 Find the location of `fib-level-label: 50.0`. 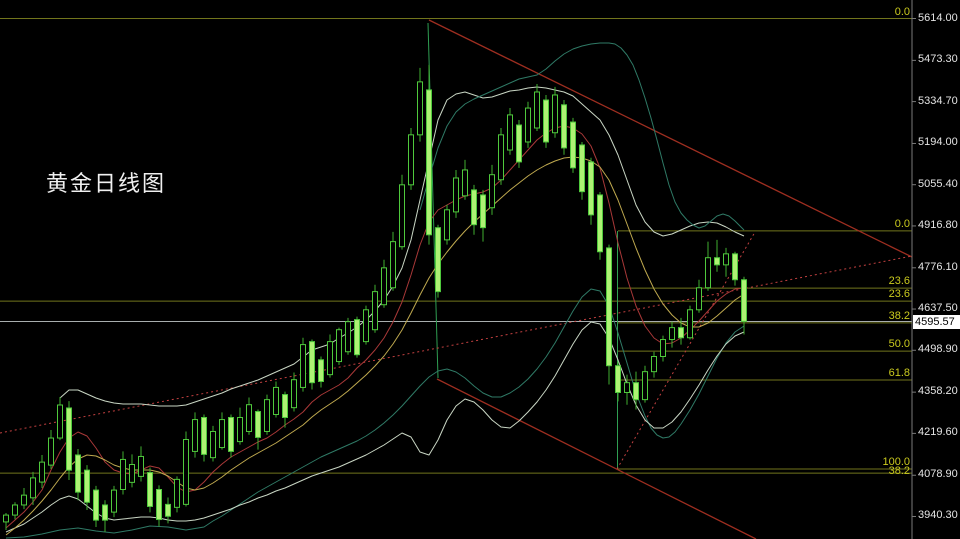

fib-level-label: 50.0 is located at coordinates (899, 344).